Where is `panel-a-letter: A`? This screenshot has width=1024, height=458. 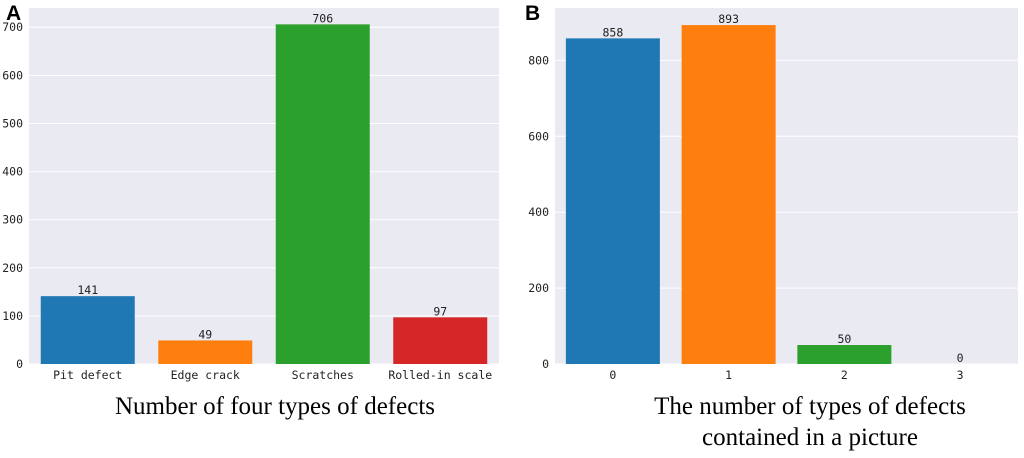
panel-a-letter: A is located at coordinates (13, 13).